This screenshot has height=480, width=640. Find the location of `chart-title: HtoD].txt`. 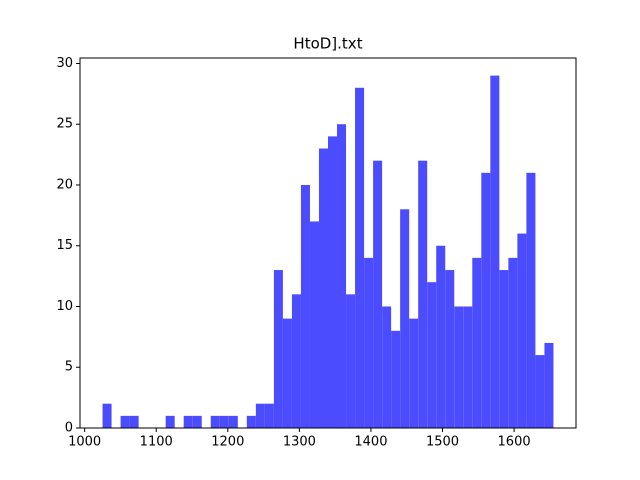

chart-title: HtoD].txt is located at coordinates (327, 44).